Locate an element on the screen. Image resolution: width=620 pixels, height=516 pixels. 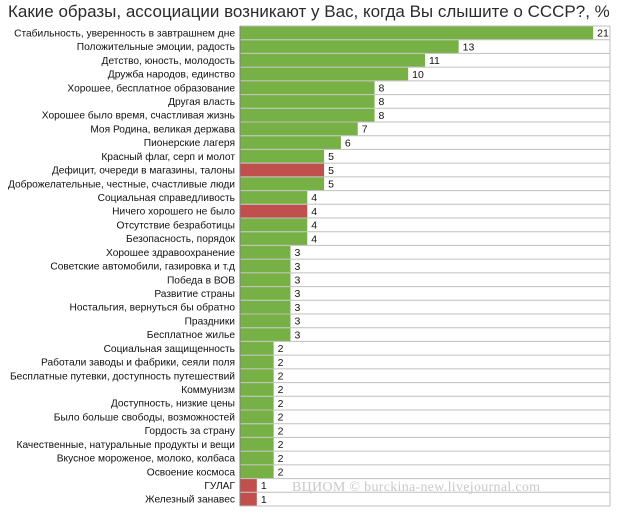
category-label: ГУЛАГ is located at coordinates (219, 486).